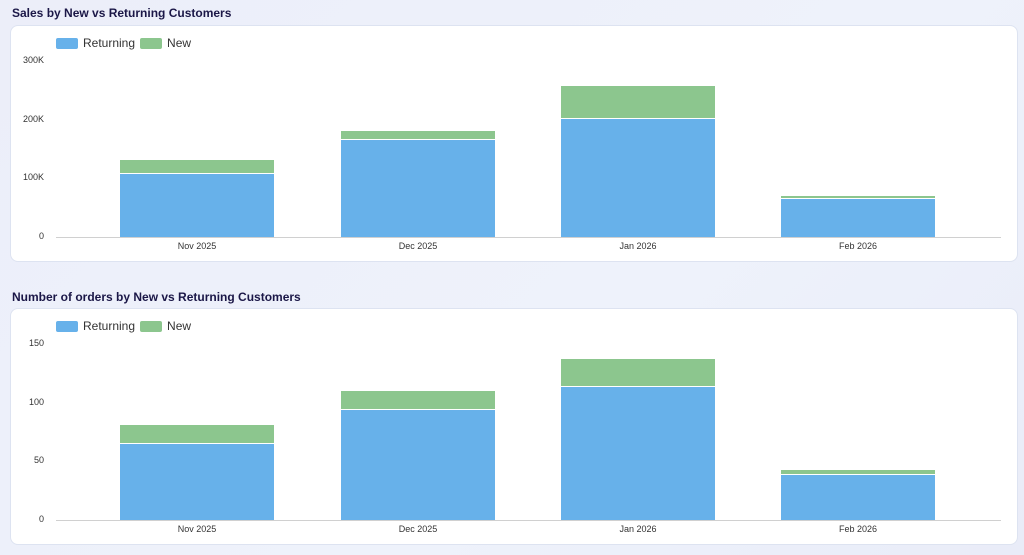 Image resolution: width=1024 pixels, height=555 pixels. What do you see at coordinates (38, 460) in the screenshot?
I see `y-tick-label: 50` at bounding box center [38, 460].